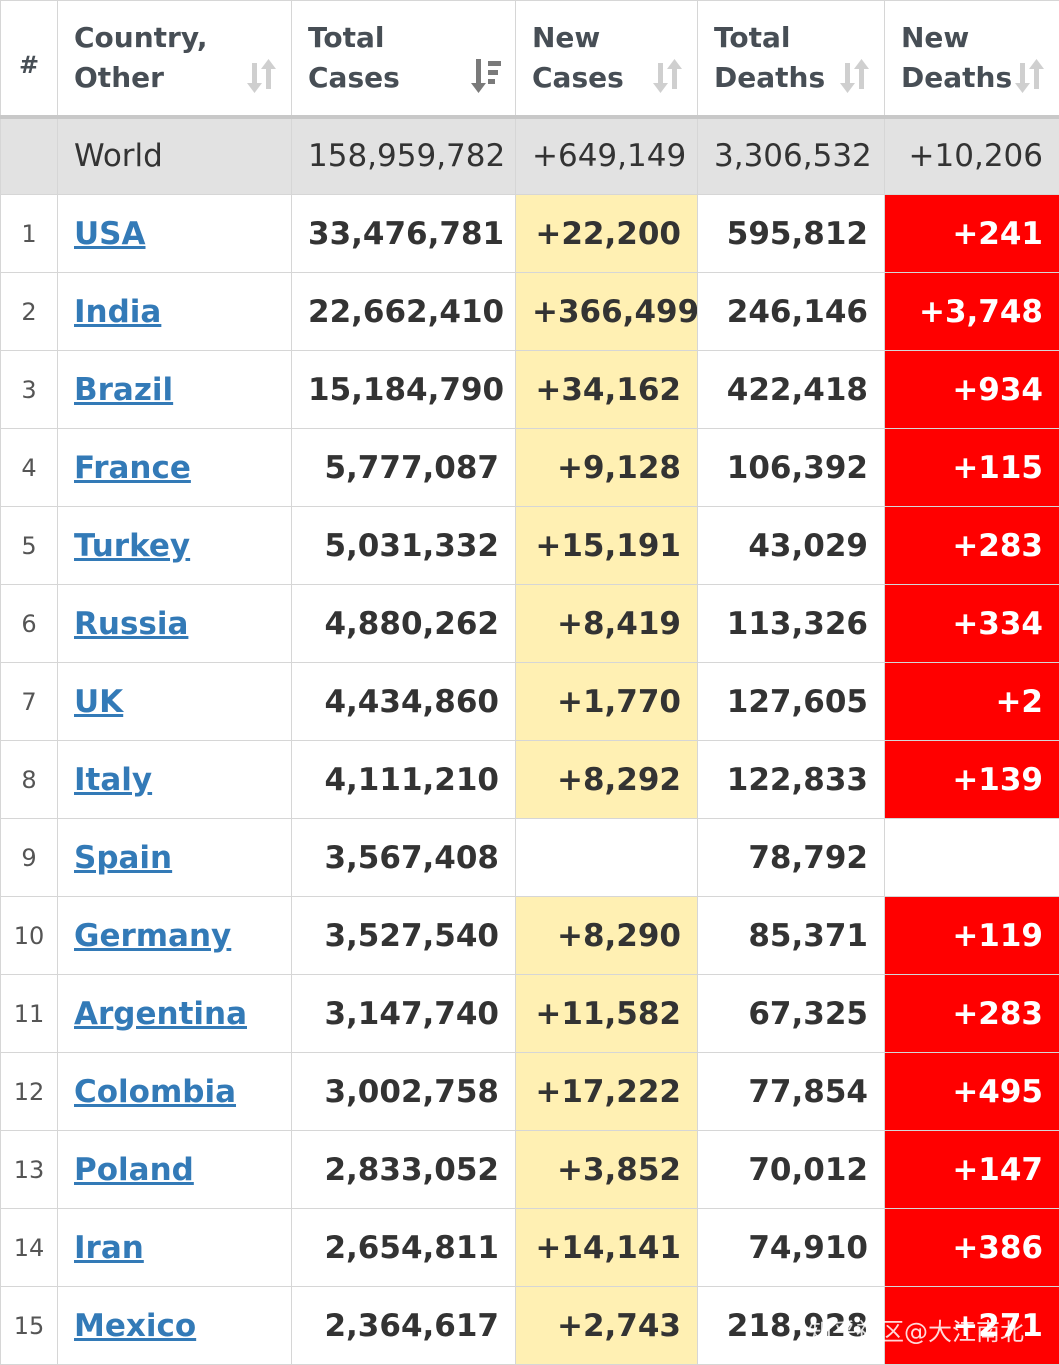 Image resolution: width=1059 pixels, height=1365 pixels. What do you see at coordinates (486, 76) in the screenshot?
I see `sort-desc-icon` at bounding box center [486, 76].